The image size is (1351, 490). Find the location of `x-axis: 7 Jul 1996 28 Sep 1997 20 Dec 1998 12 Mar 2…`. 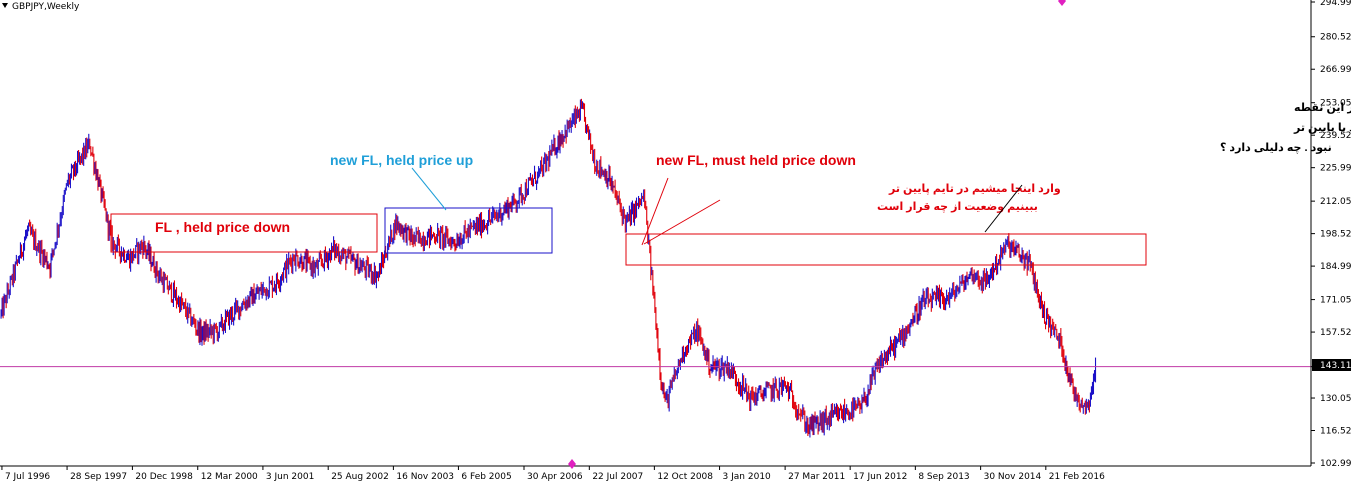

x-axis: 7 Jul 1996 28 Sep 1997 20 Dec 1998 12 Mar 2… is located at coordinates (553, 474).